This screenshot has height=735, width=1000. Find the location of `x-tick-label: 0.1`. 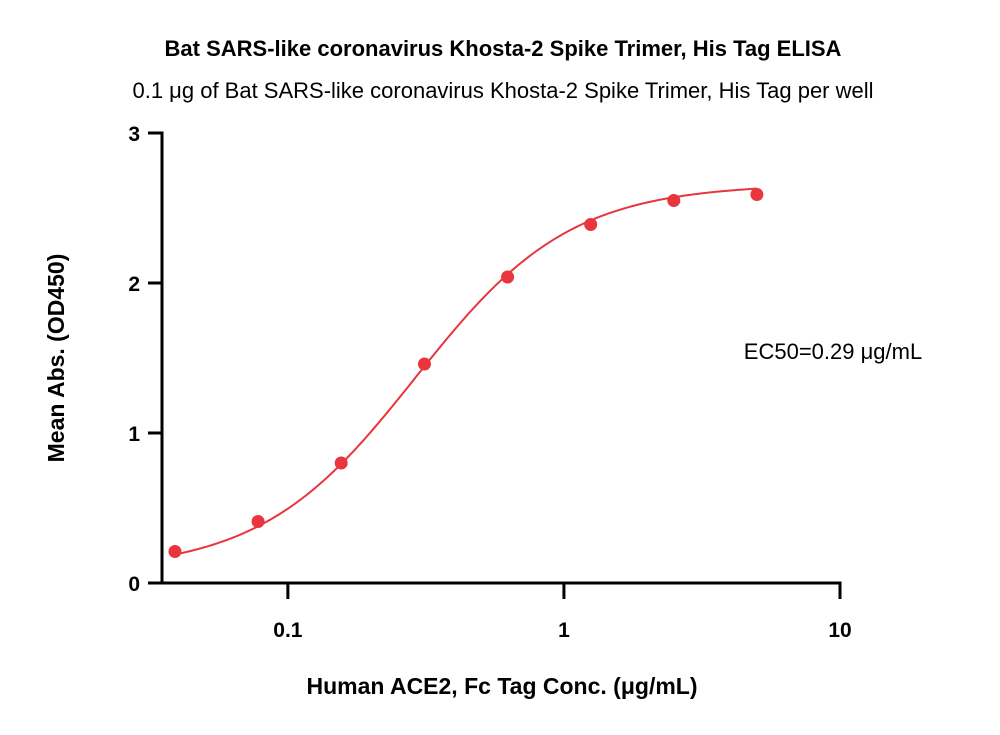

x-tick-label: 0.1 is located at coordinates (288, 630).